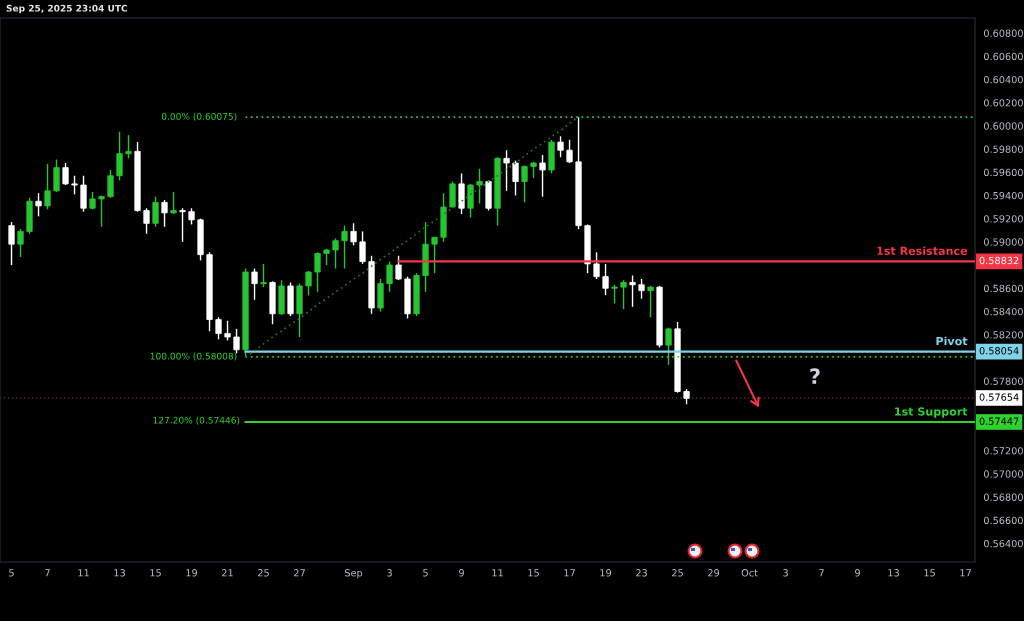 The height and width of the screenshot is (621, 1024). What do you see at coordinates (714, 573) in the screenshot?
I see `x-tick-label: 29` at bounding box center [714, 573].